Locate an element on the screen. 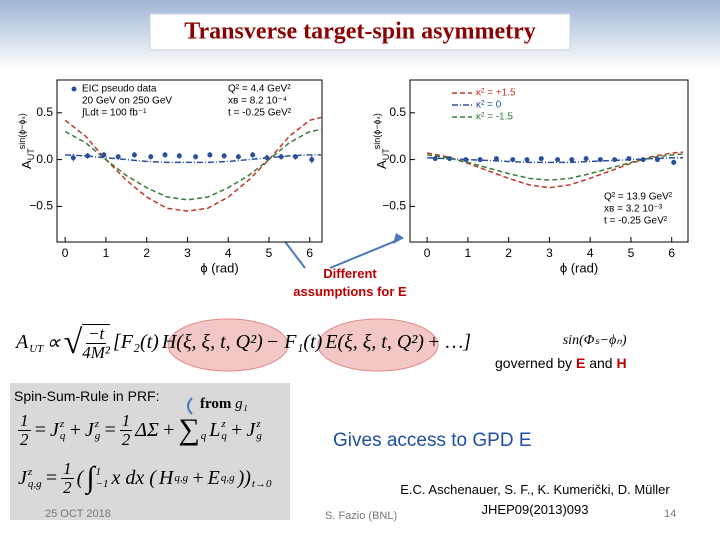 Image resolution: width=720 pixels, height=540 pixels. annotation: xʙ = 8.2 10⁻⁴ is located at coordinates (257, 101).